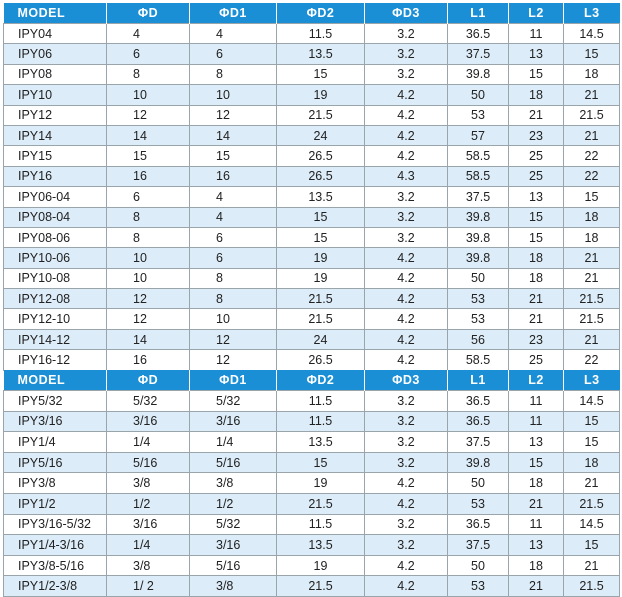 This screenshot has height=597, width=622. I want to click on header-l2: L2, so click(536, 13).